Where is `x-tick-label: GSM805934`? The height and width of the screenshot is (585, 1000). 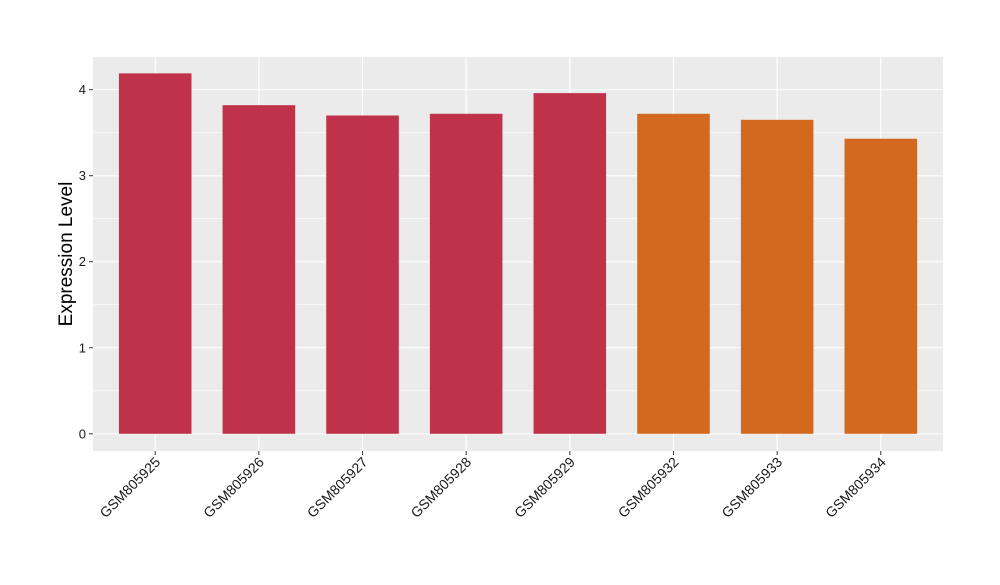 x-tick-label: GSM805934 is located at coordinates (855, 487).